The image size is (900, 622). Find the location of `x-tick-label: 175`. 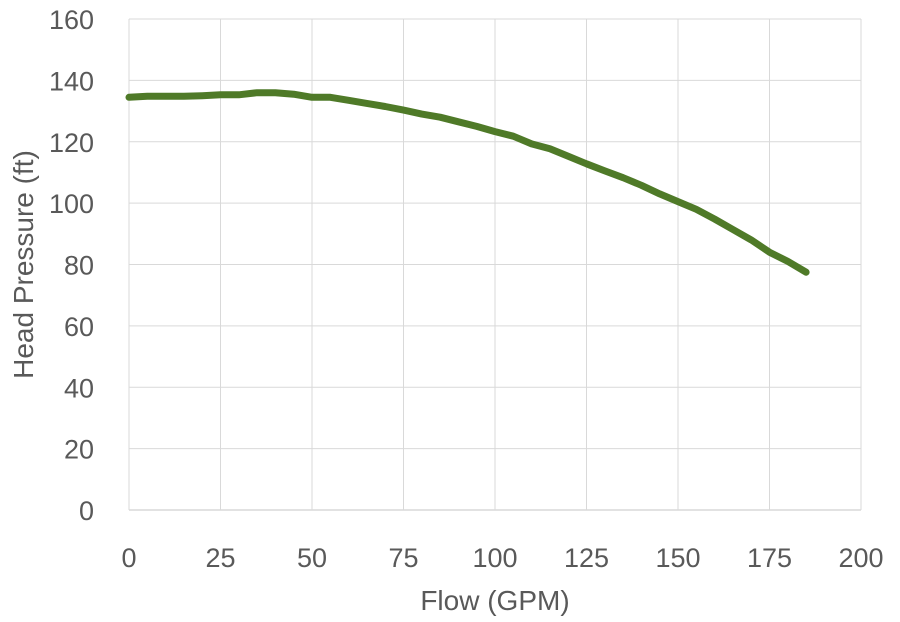

x-tick-label: 175 is located at coordinates (769, 558).